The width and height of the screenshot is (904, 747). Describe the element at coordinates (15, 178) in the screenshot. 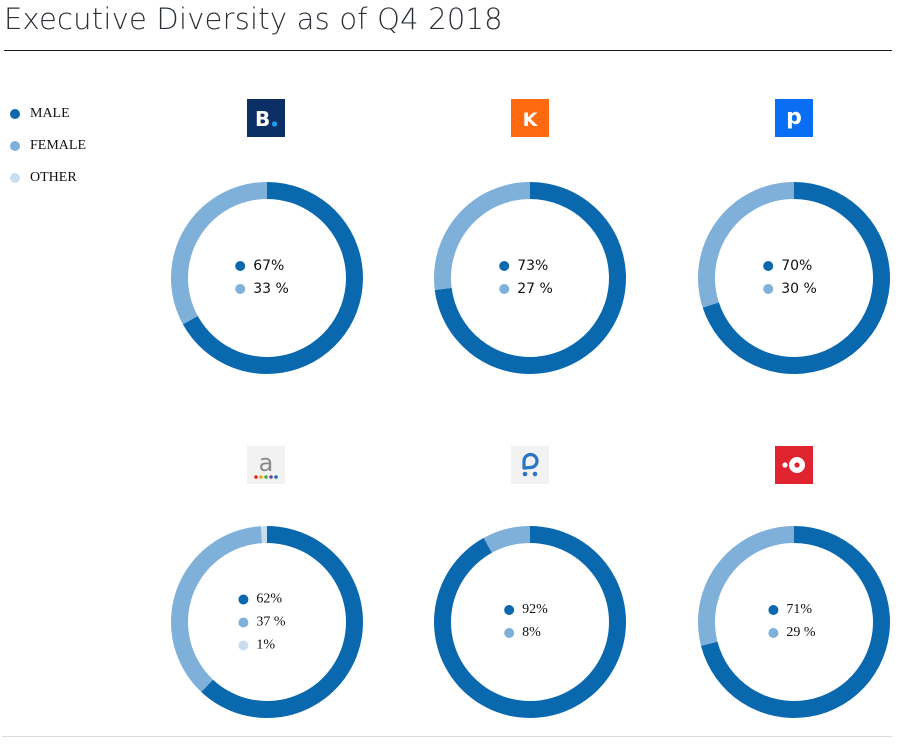

I see `legend-dot-other` at that location.